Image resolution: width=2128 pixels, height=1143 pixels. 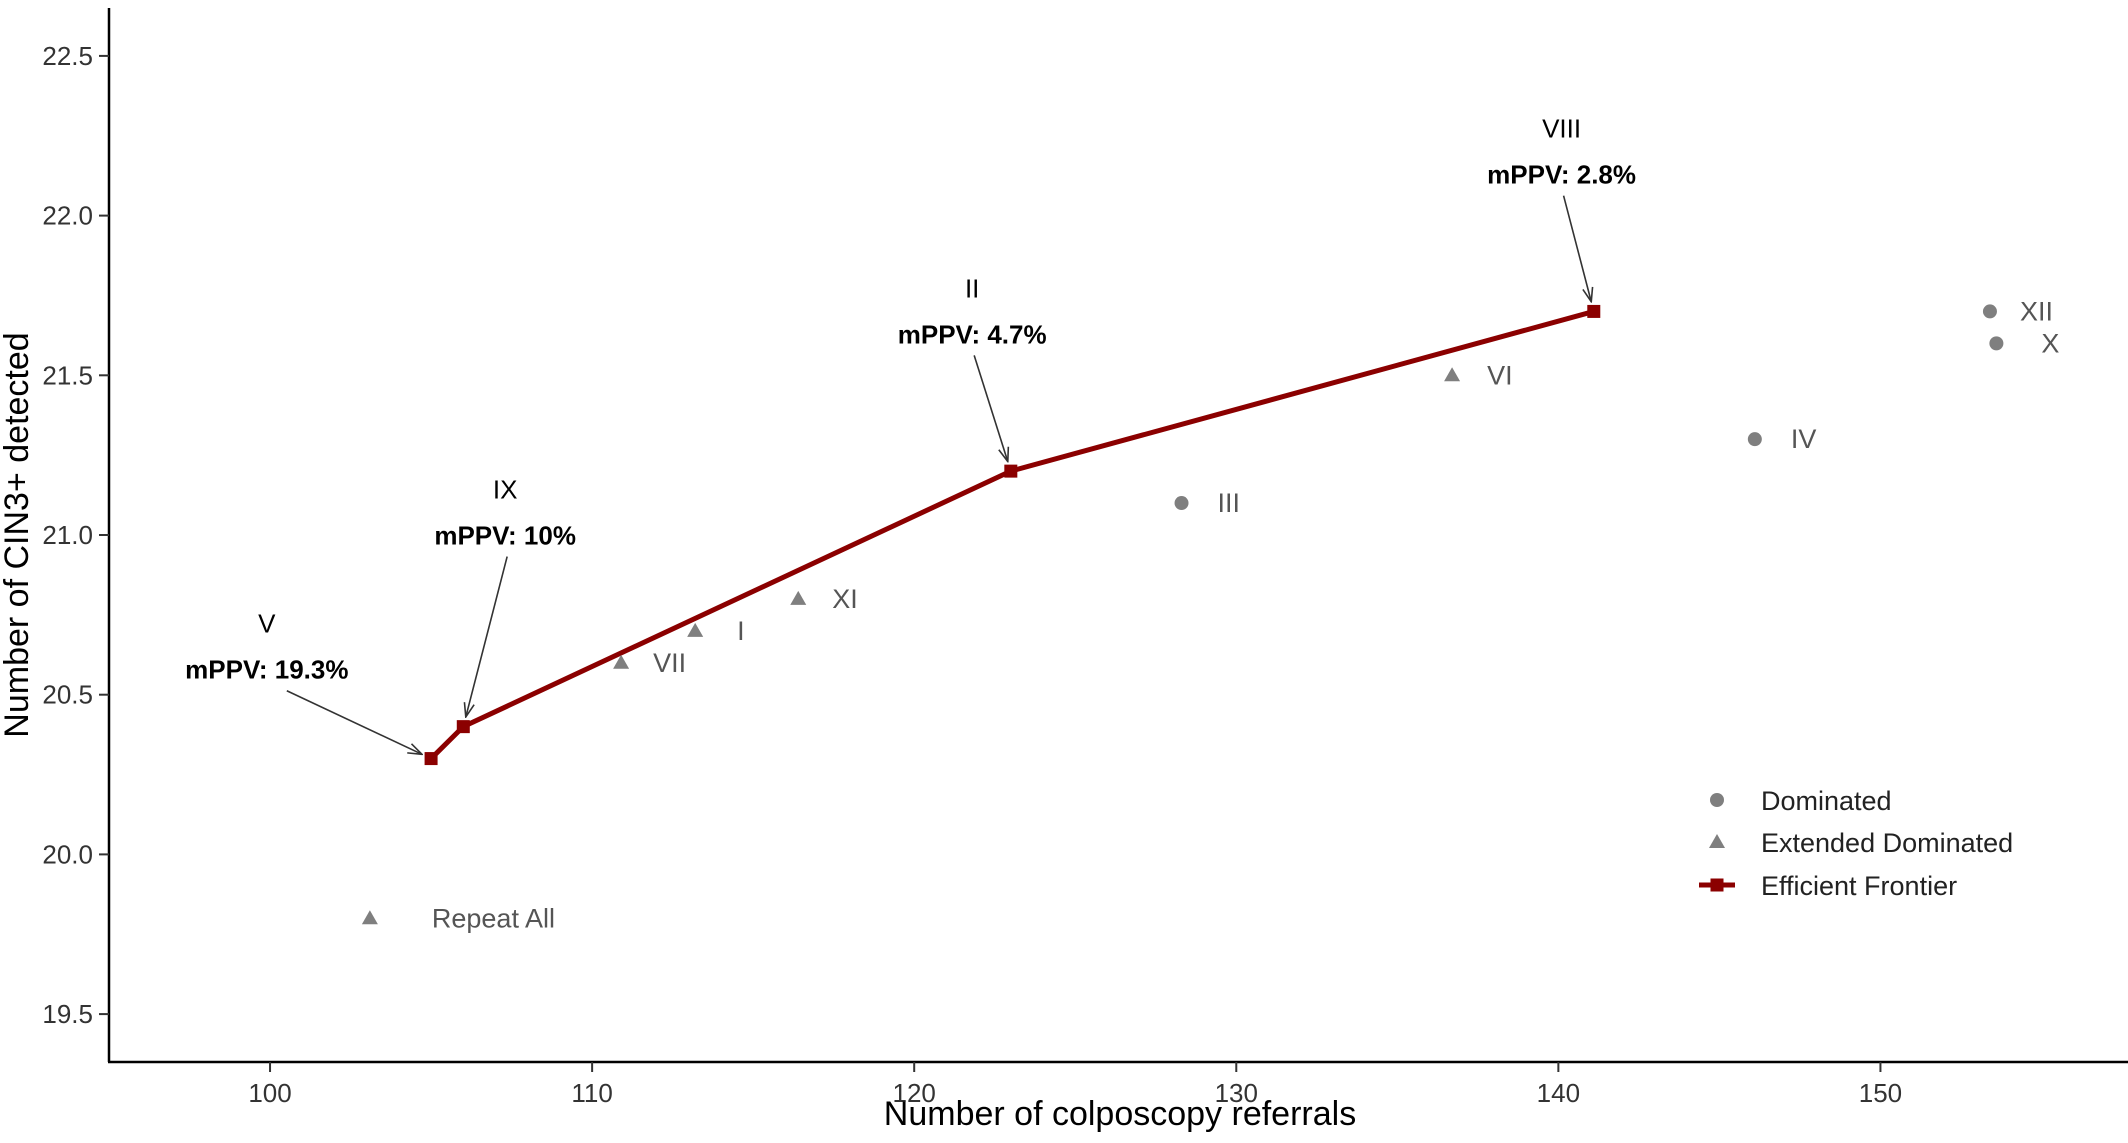 What do you see at coordinates (1996, 343) in the screenshot?
I see `dominated-point-x` at bounding box center [1996, 343].